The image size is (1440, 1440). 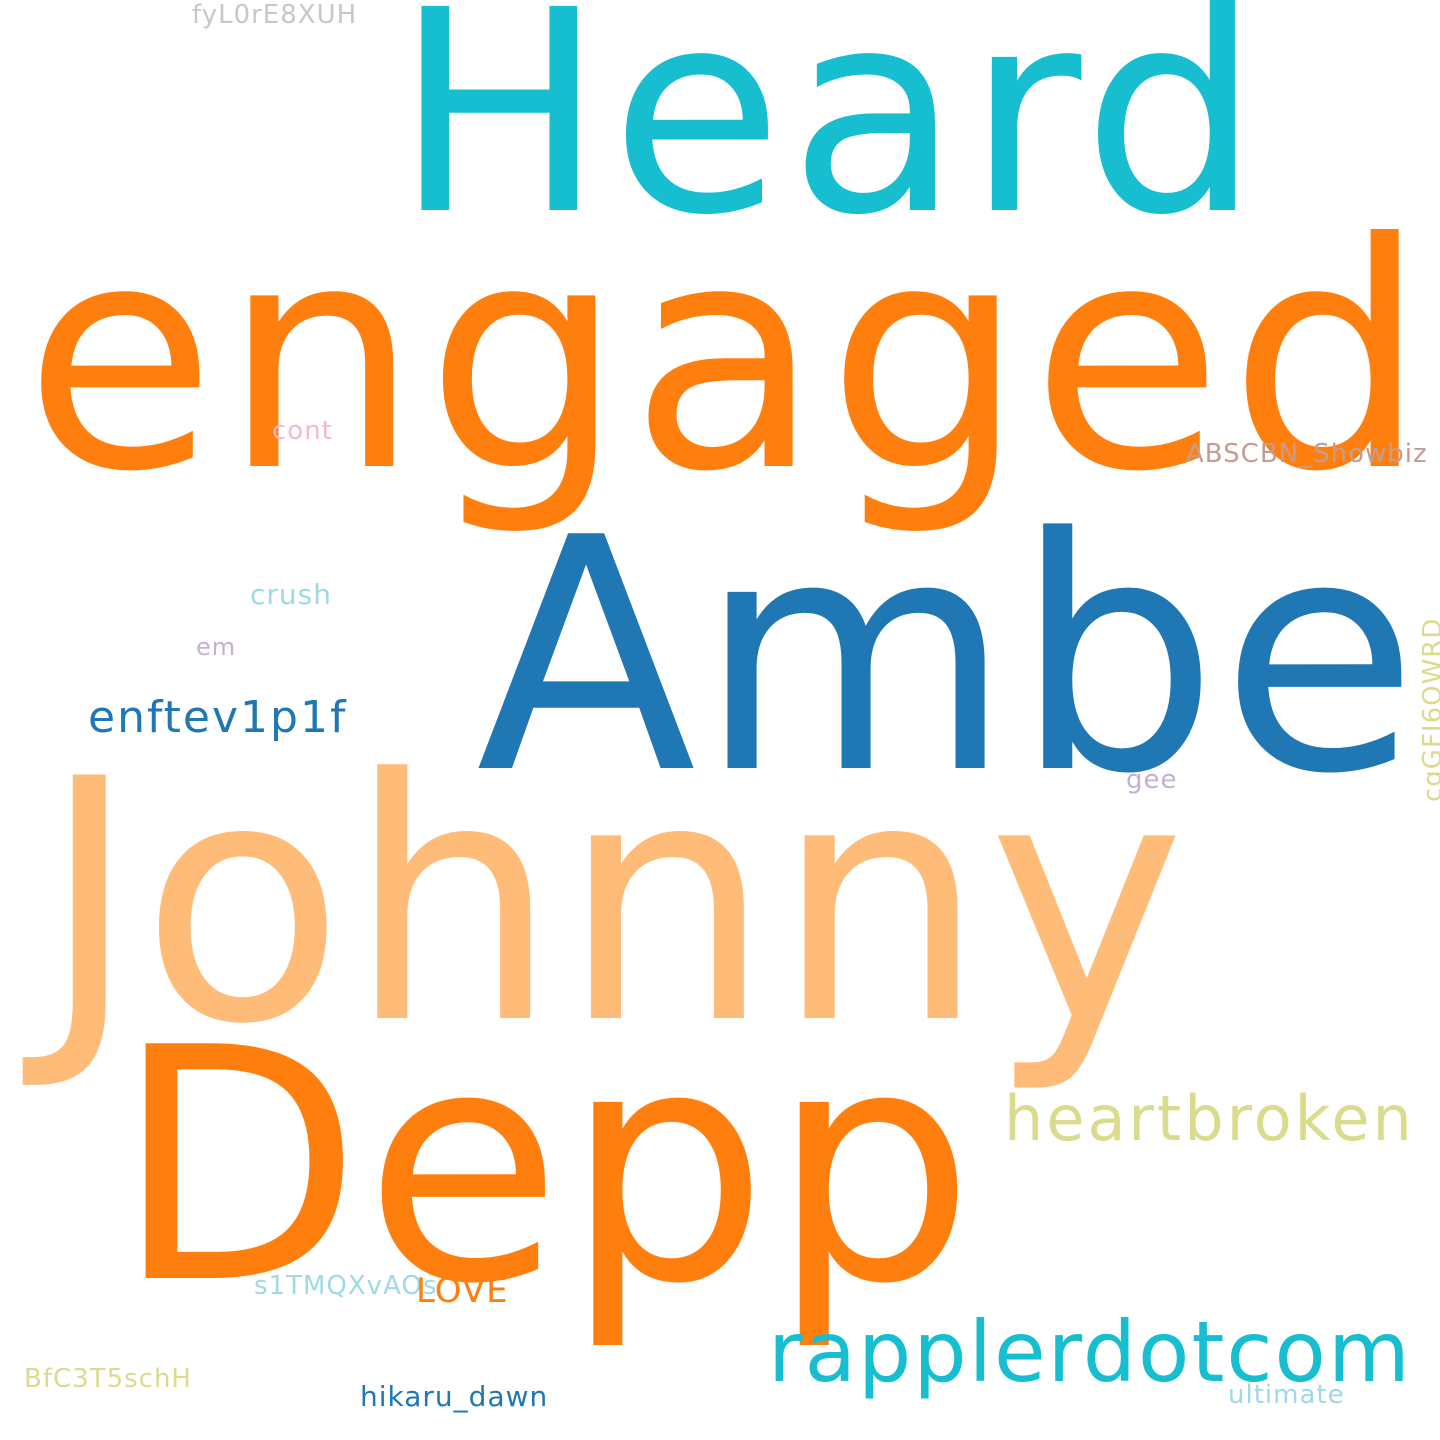 I want to click on word-gee: gee, so click(x=1152, y=780).